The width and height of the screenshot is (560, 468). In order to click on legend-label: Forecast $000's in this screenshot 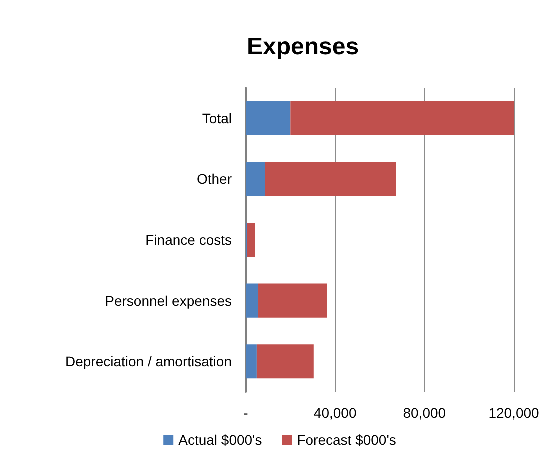, I will do `click(346, 440)`.